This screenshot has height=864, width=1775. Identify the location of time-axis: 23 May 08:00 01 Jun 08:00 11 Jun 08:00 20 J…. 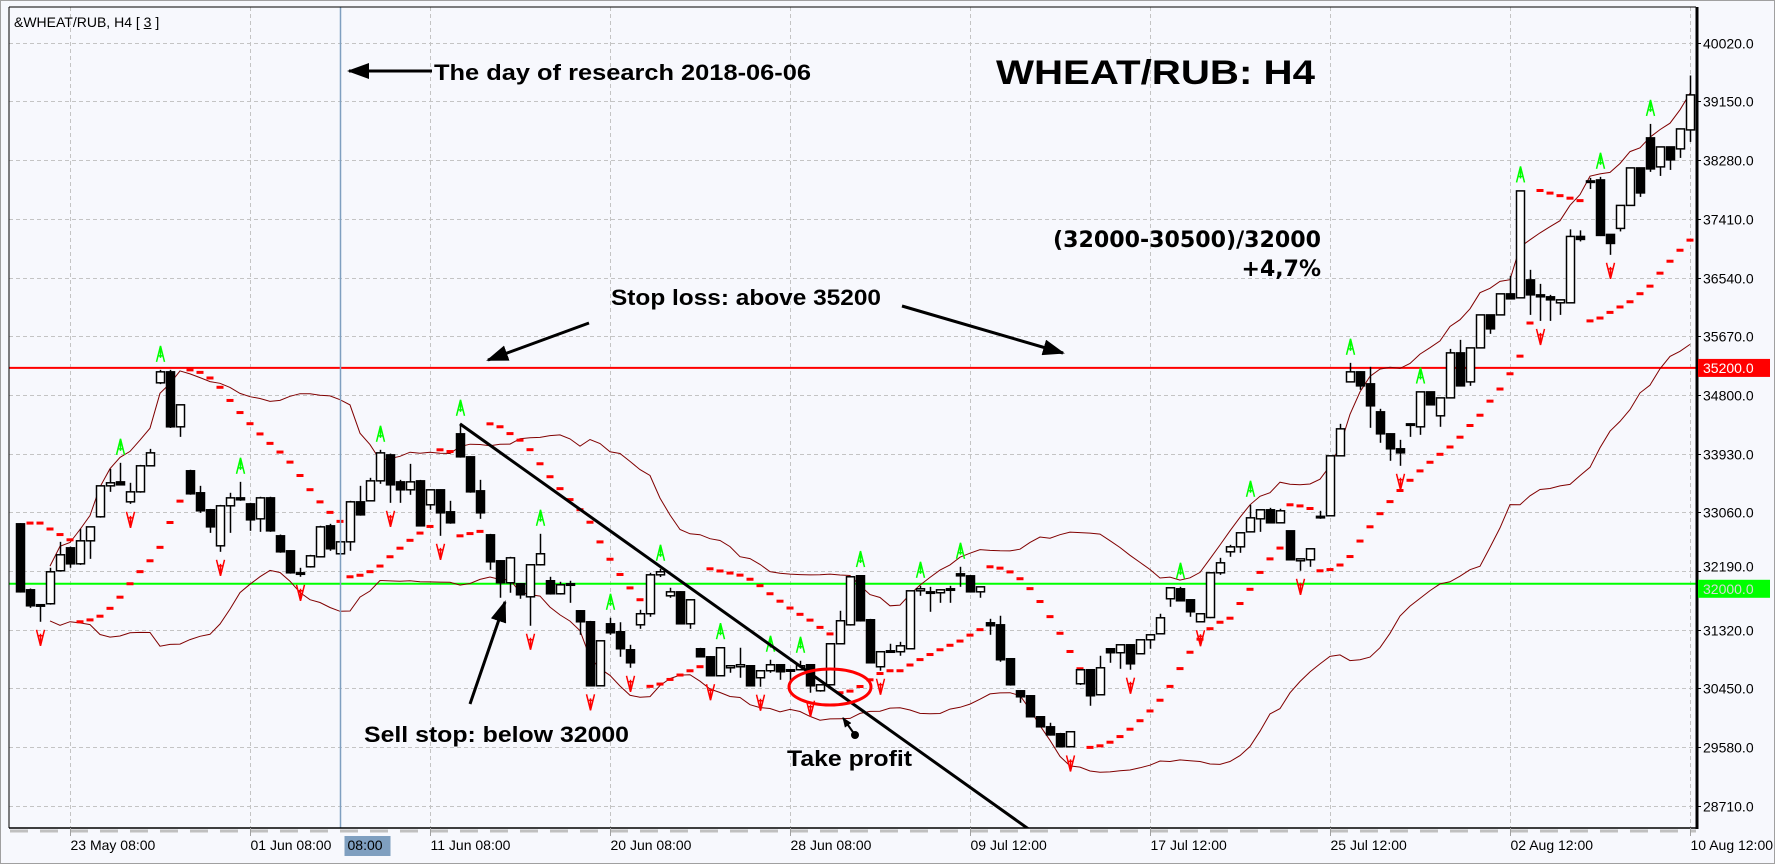
(922, 842).